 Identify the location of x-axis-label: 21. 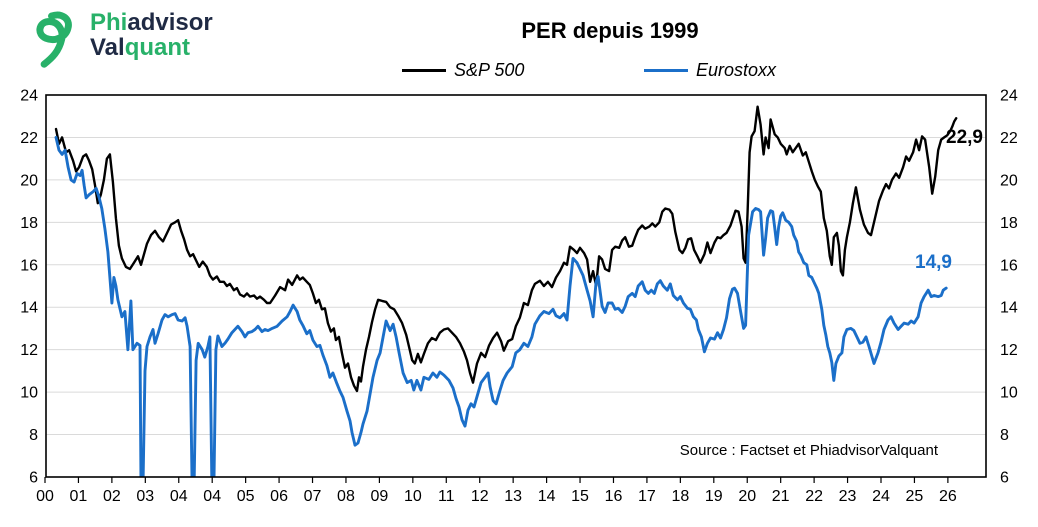
(781, 496).